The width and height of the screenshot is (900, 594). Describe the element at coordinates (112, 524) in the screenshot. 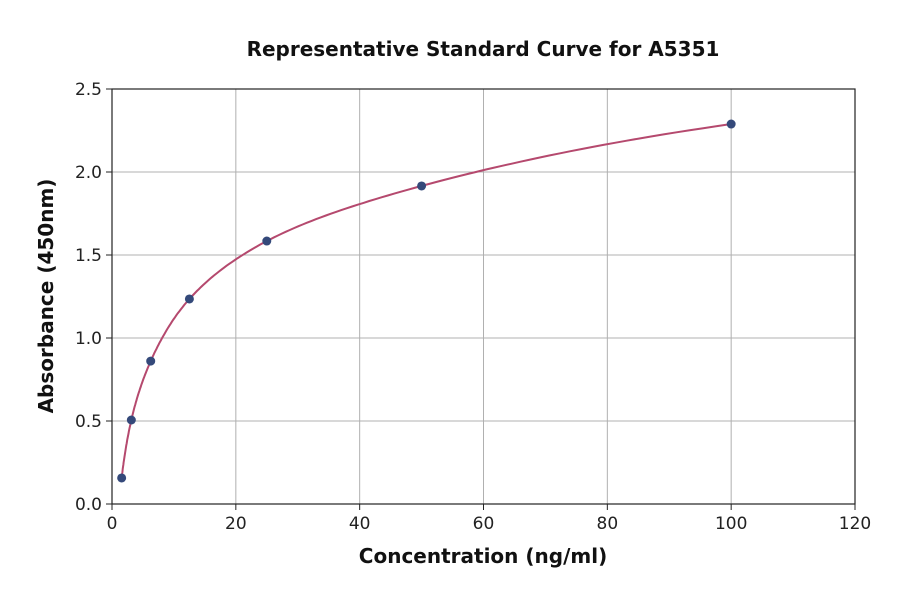

I see `x-tick-label: 0` at that location.